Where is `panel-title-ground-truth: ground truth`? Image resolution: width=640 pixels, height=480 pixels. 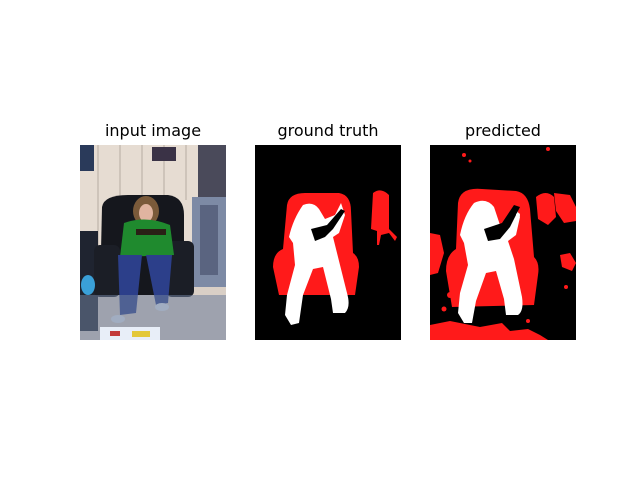
panel-title-ground-truth: ground truth is located at coordinates (328, 130).